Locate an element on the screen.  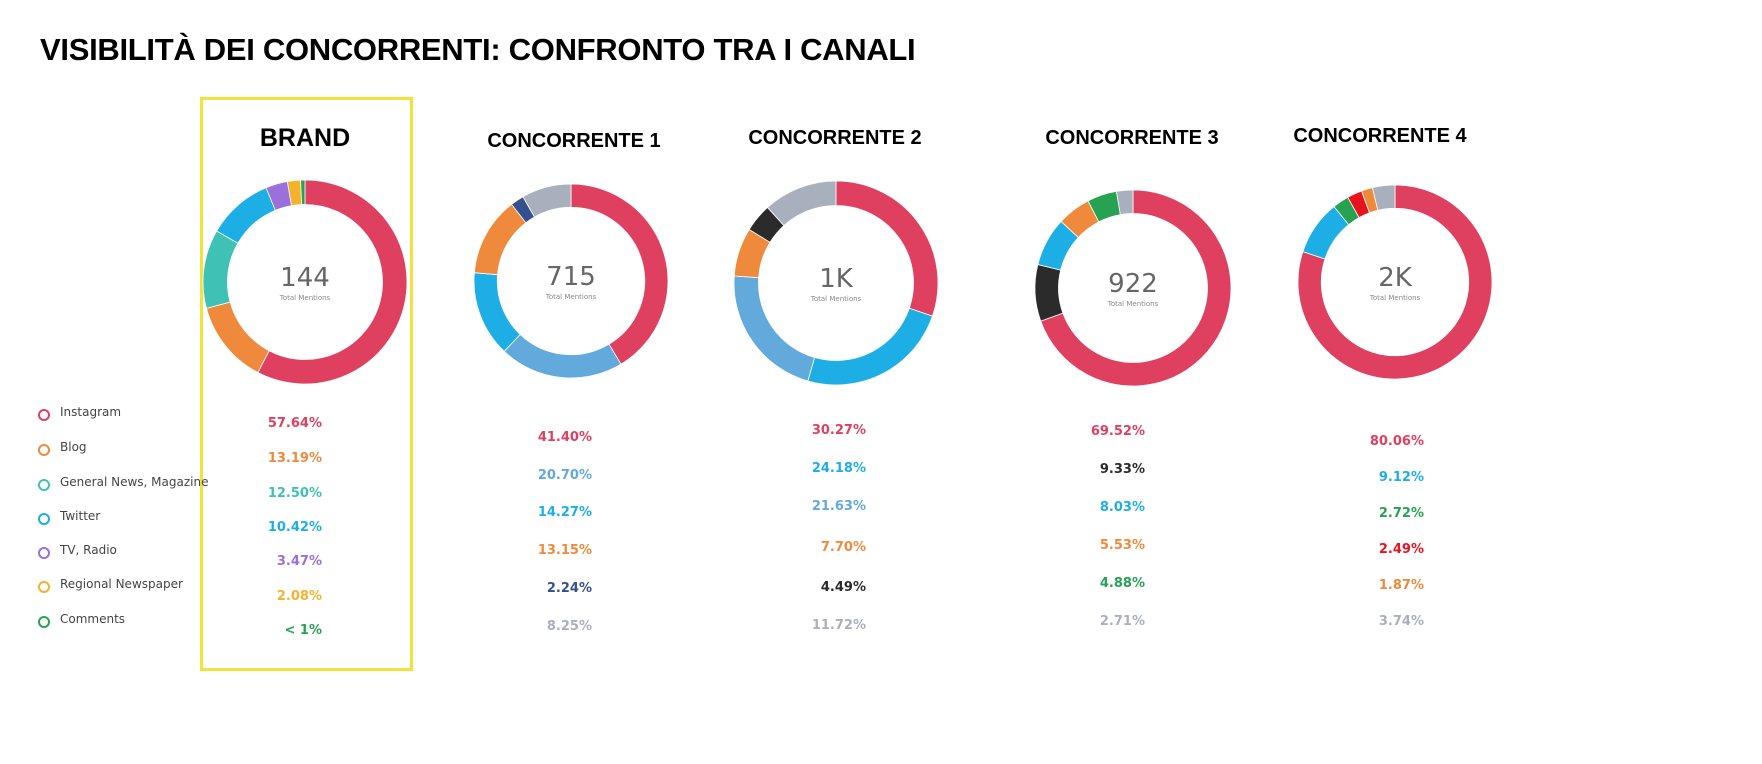
legend-item: General News, Magazine is located at coordinates (123, 482).